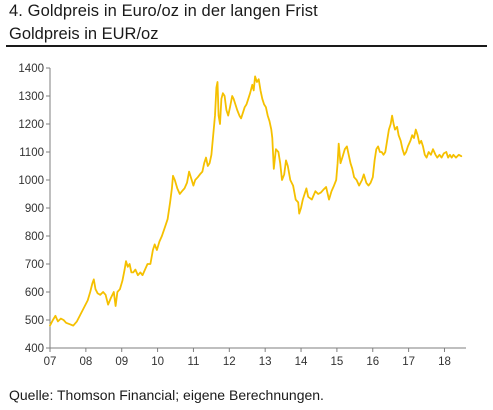  Describe the element at coordinates (34, 293) in the screenshot. I see `y-tick-label: 600` at that location.